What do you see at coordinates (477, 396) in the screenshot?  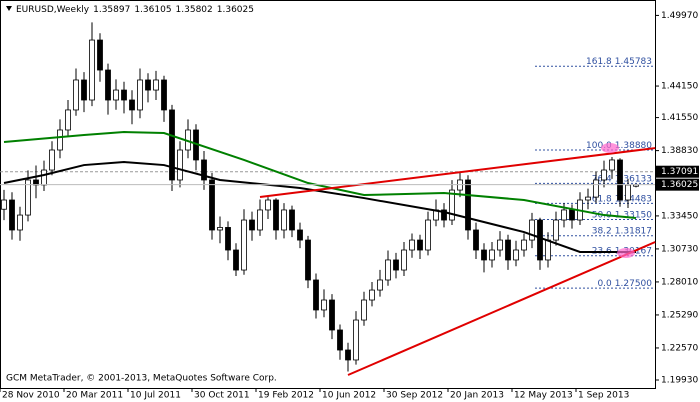 I see `x-tick-label: 20 Jan 2013` at bounding box center [477, 396].